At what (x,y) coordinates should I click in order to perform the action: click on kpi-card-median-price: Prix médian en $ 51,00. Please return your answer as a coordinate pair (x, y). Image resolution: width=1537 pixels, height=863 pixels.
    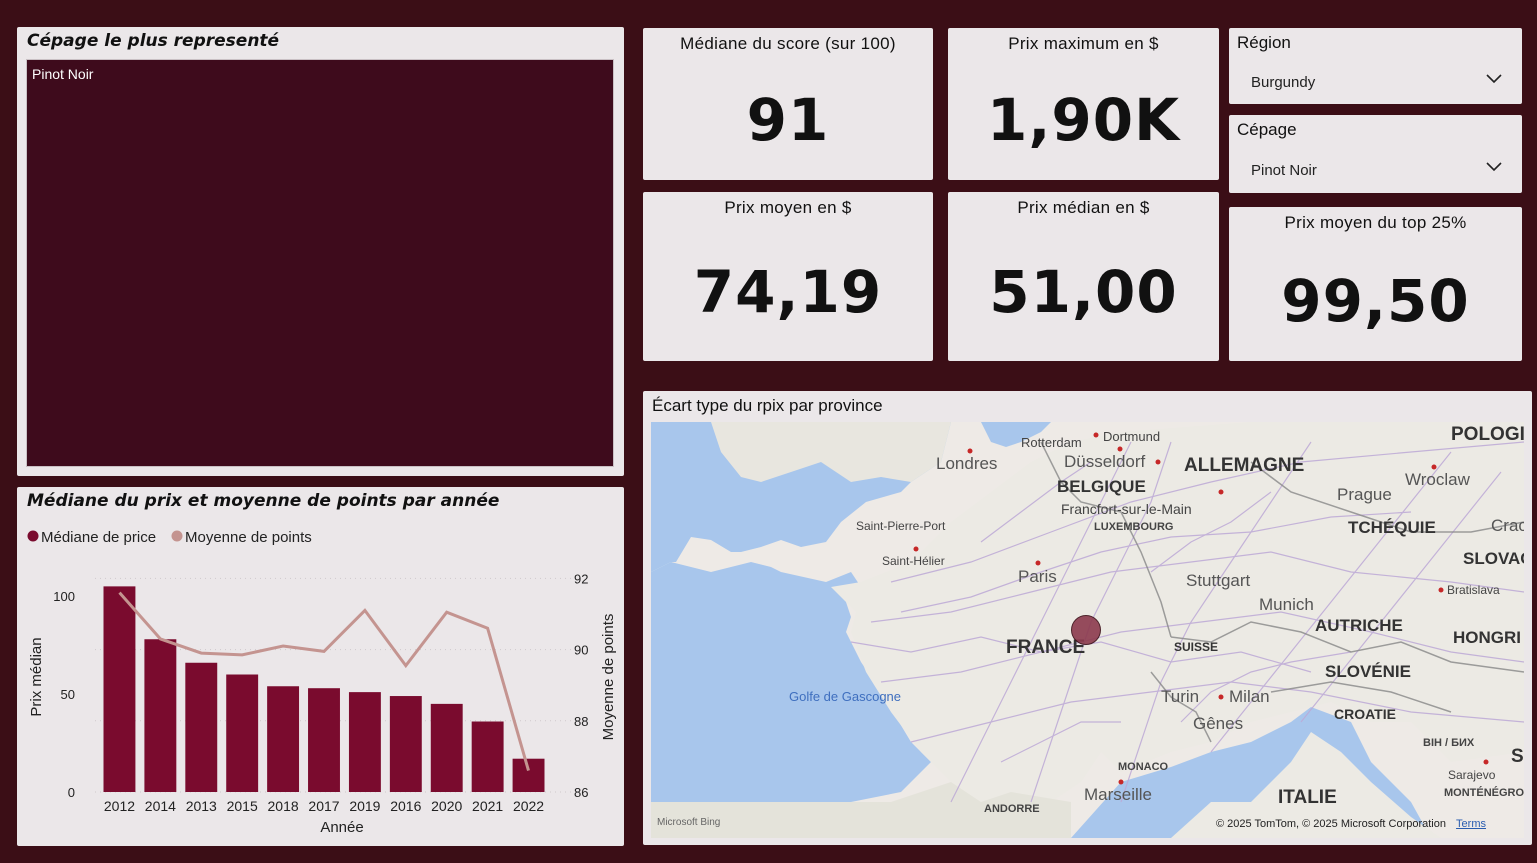
    Looking at the image, I should click on (1083, 276).